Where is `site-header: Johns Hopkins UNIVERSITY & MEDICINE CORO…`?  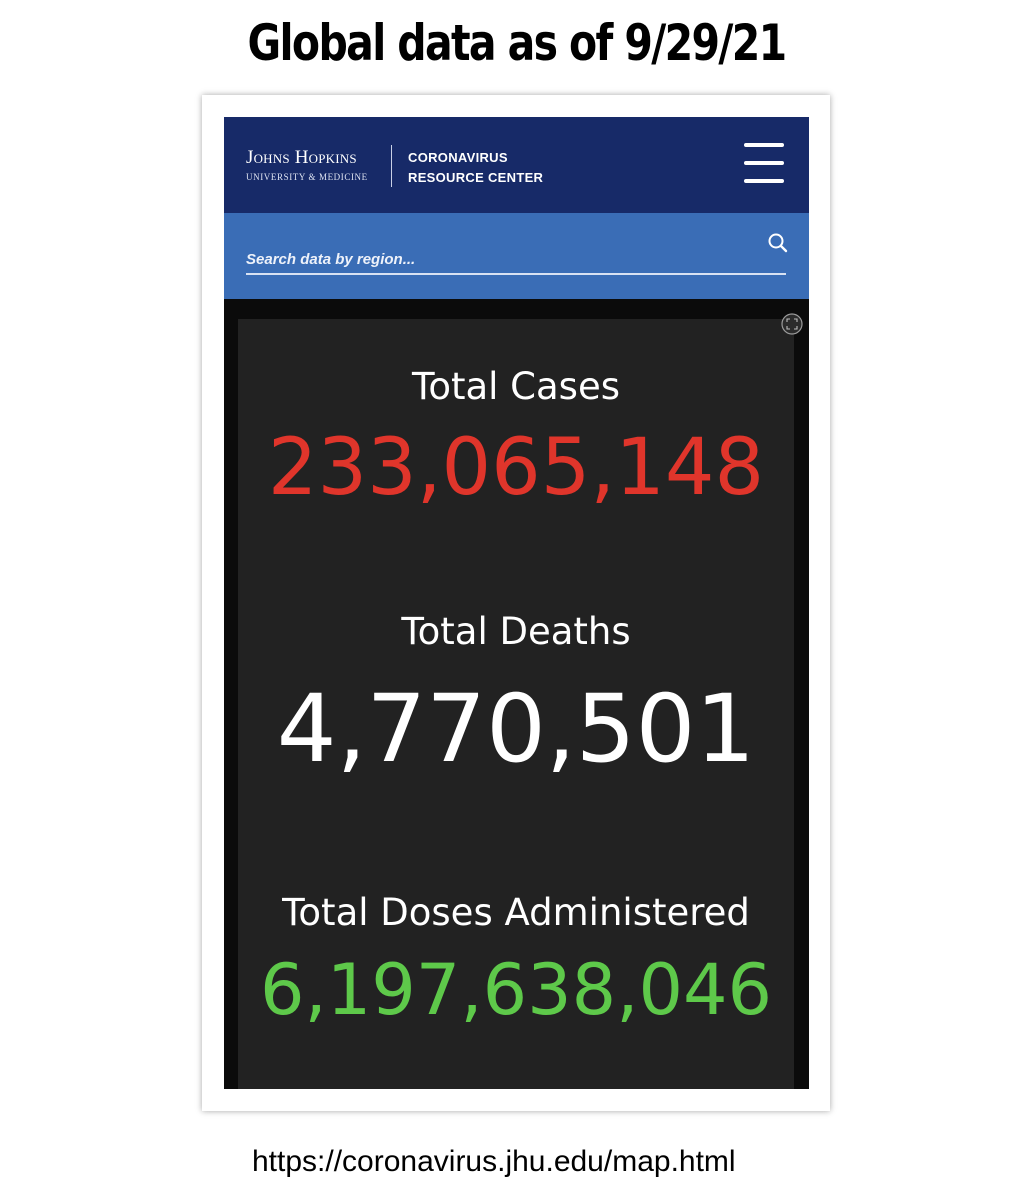
site-header: Johns Hopkins UNIVERSITY & MEDICINE CORO… is located at coordinates (516, 165).